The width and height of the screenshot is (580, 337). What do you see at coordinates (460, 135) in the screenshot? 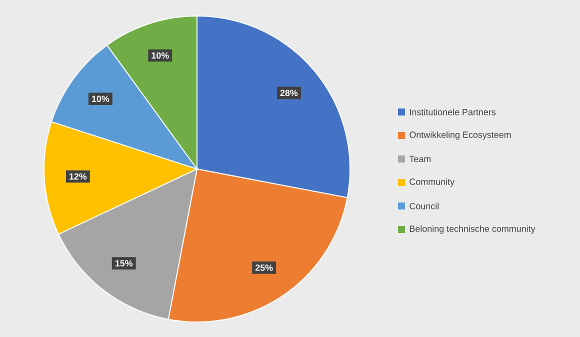
I see `legend-label: Ontwikkeling Ecosysteem` at bounding box center [460, 135].